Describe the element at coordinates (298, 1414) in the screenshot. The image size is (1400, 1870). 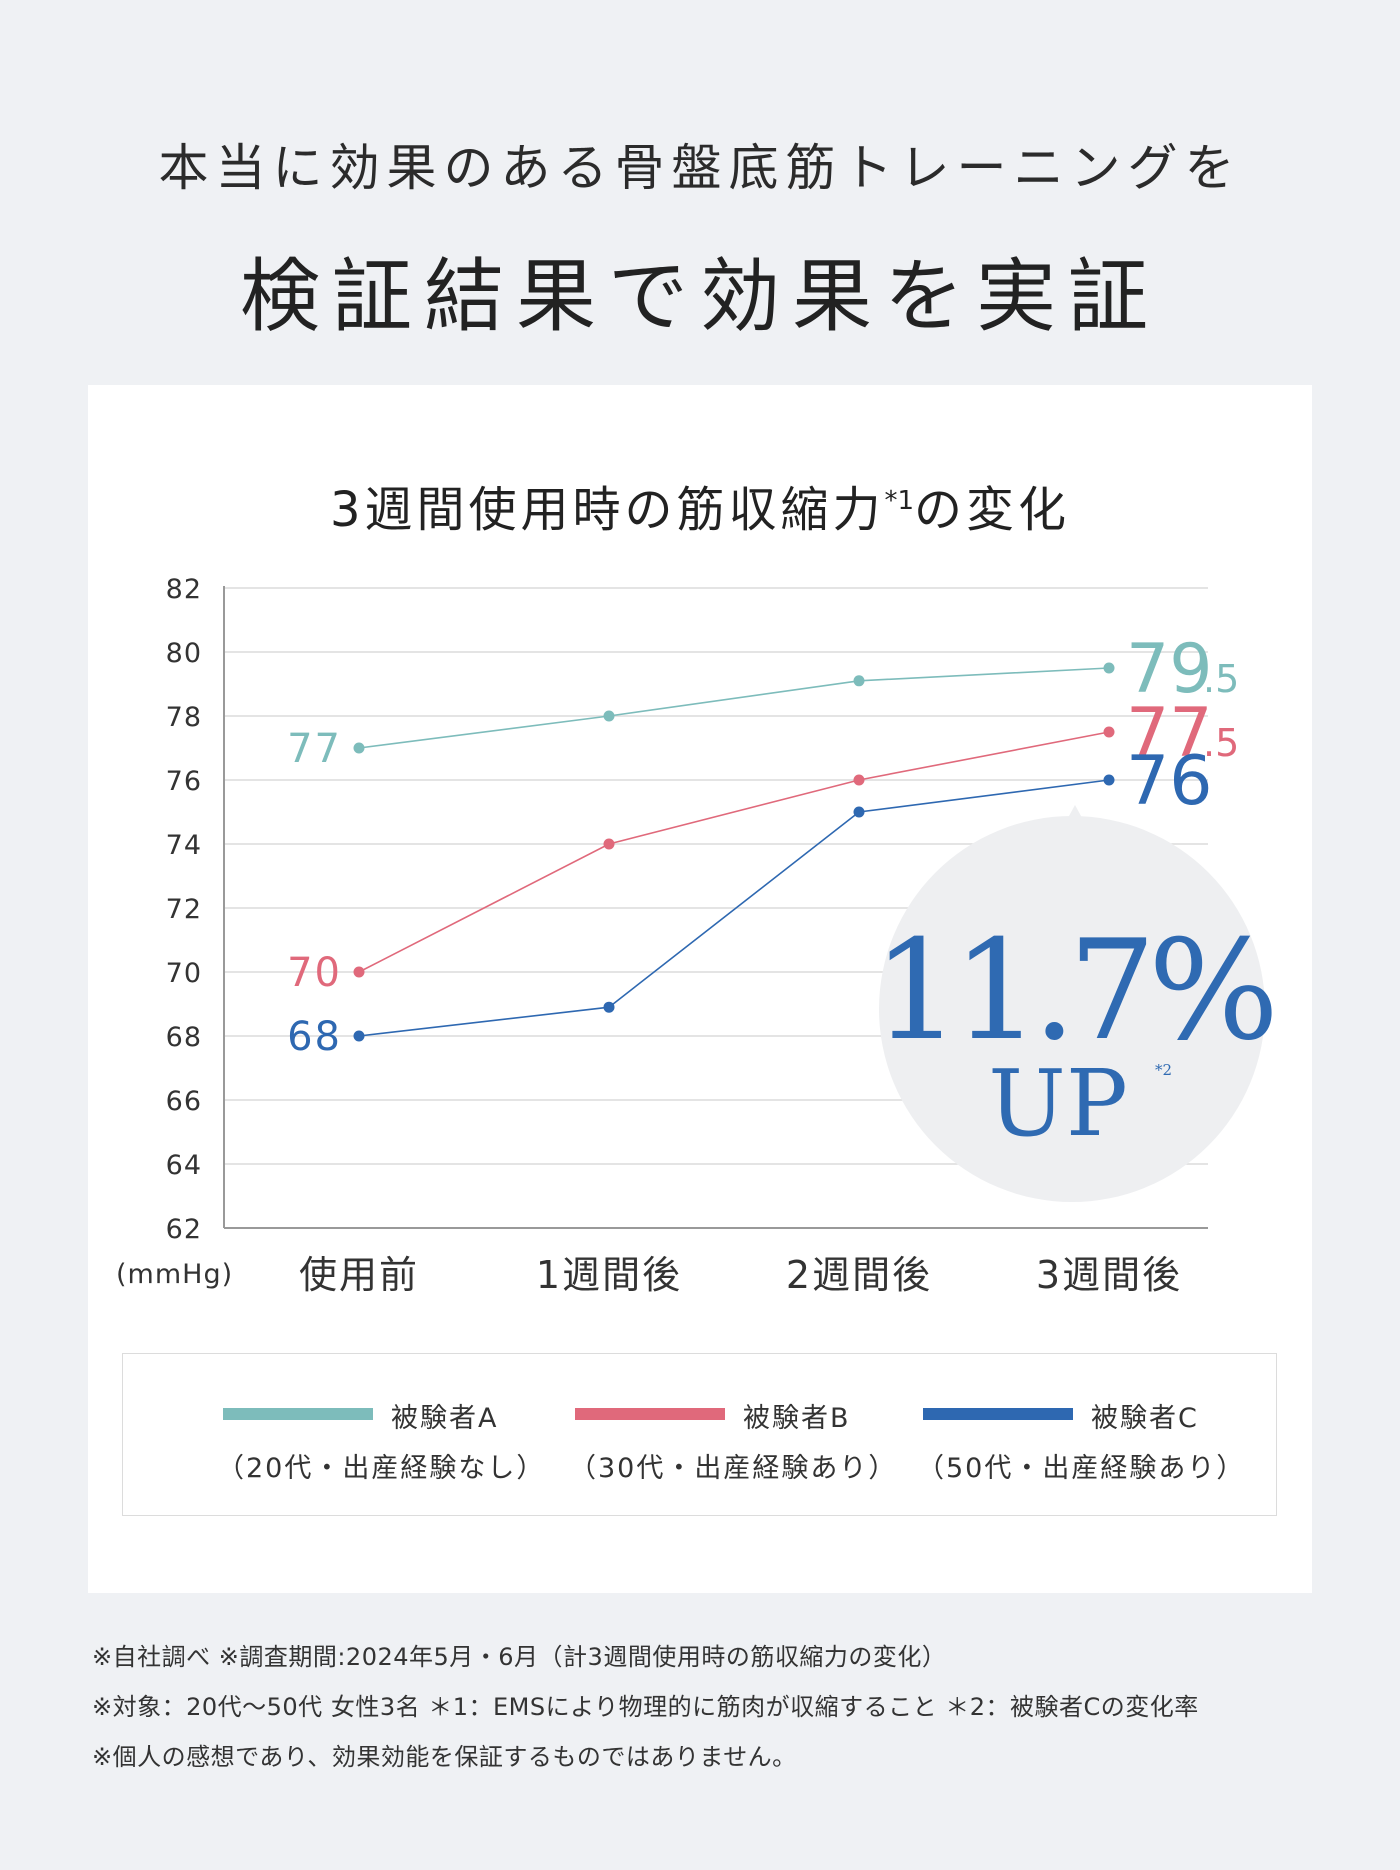
I see `legend-swatch-a` at that location.